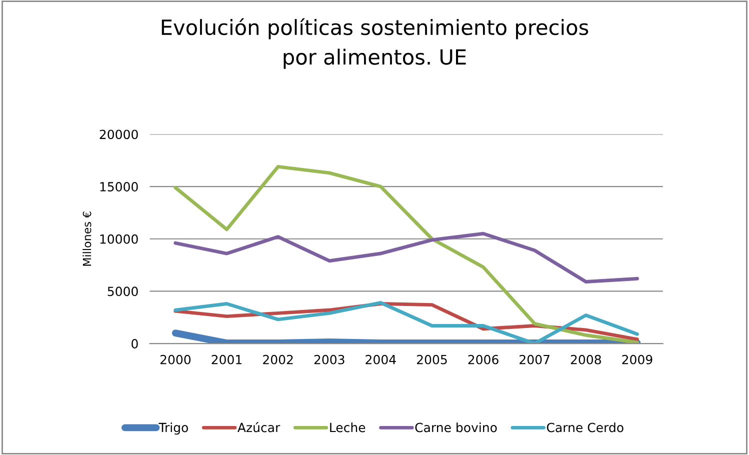 The image size is (749, 455). I want to click on chart-title: Evolución políticas sostenimiento precios por alimentos. UE, so click(375, 43).